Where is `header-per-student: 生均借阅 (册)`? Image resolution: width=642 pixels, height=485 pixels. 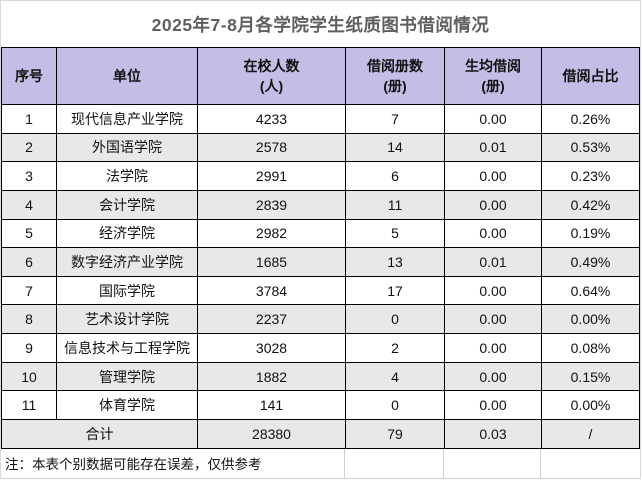 header-per-student: 生均借阅 (册) is located at coordinates (493, 76).